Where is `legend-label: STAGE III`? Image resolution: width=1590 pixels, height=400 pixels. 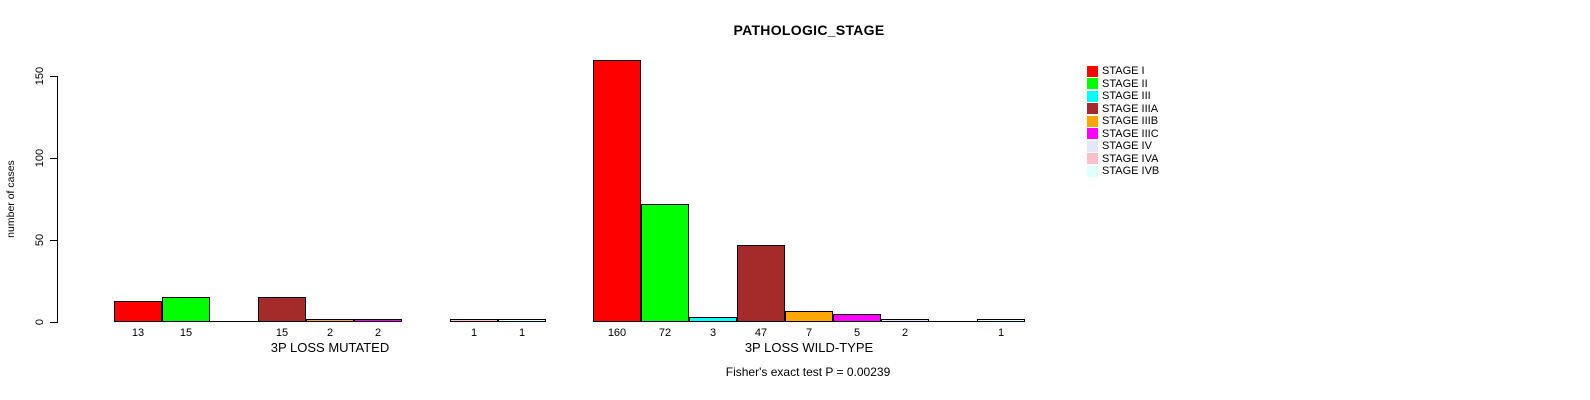 legend-label: STAGE III is located at coordinates (1126, 96).